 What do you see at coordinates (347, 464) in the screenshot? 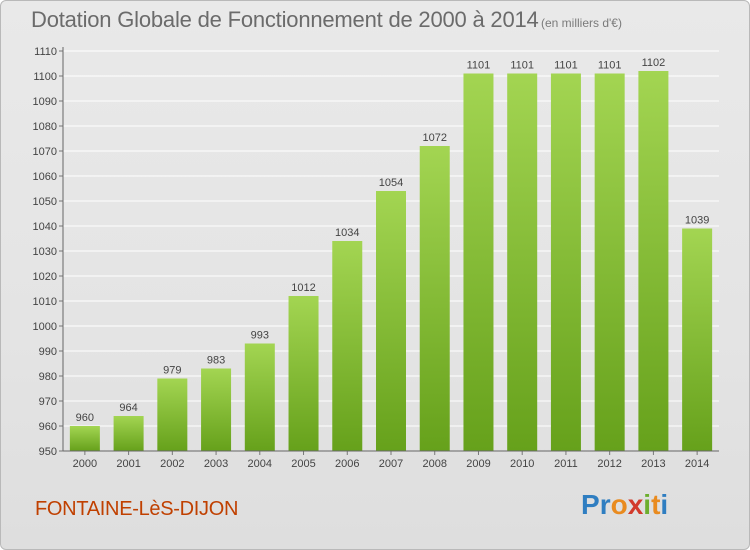
I see `x-tick-label: 2006` at bounding box center [347, 464].